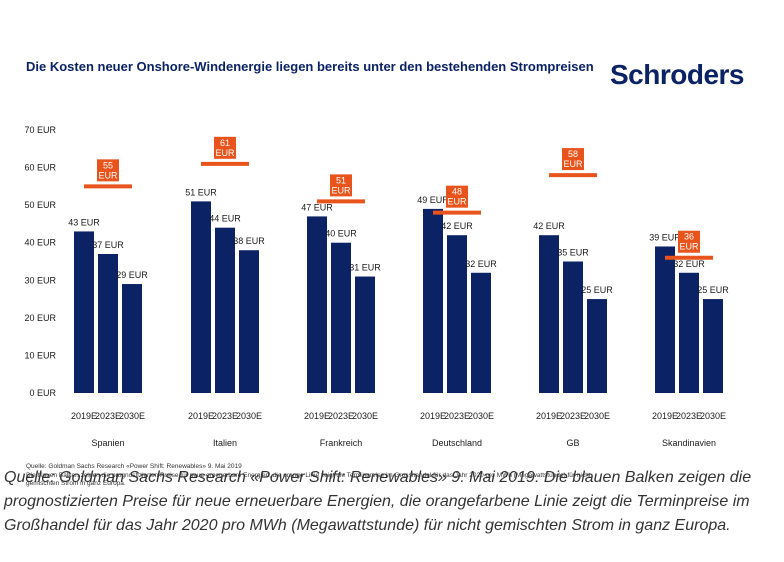  Describe the element at coordinates (40, 243) in the screenshot. I see `y-tick-label: 40 EUR` at that location.